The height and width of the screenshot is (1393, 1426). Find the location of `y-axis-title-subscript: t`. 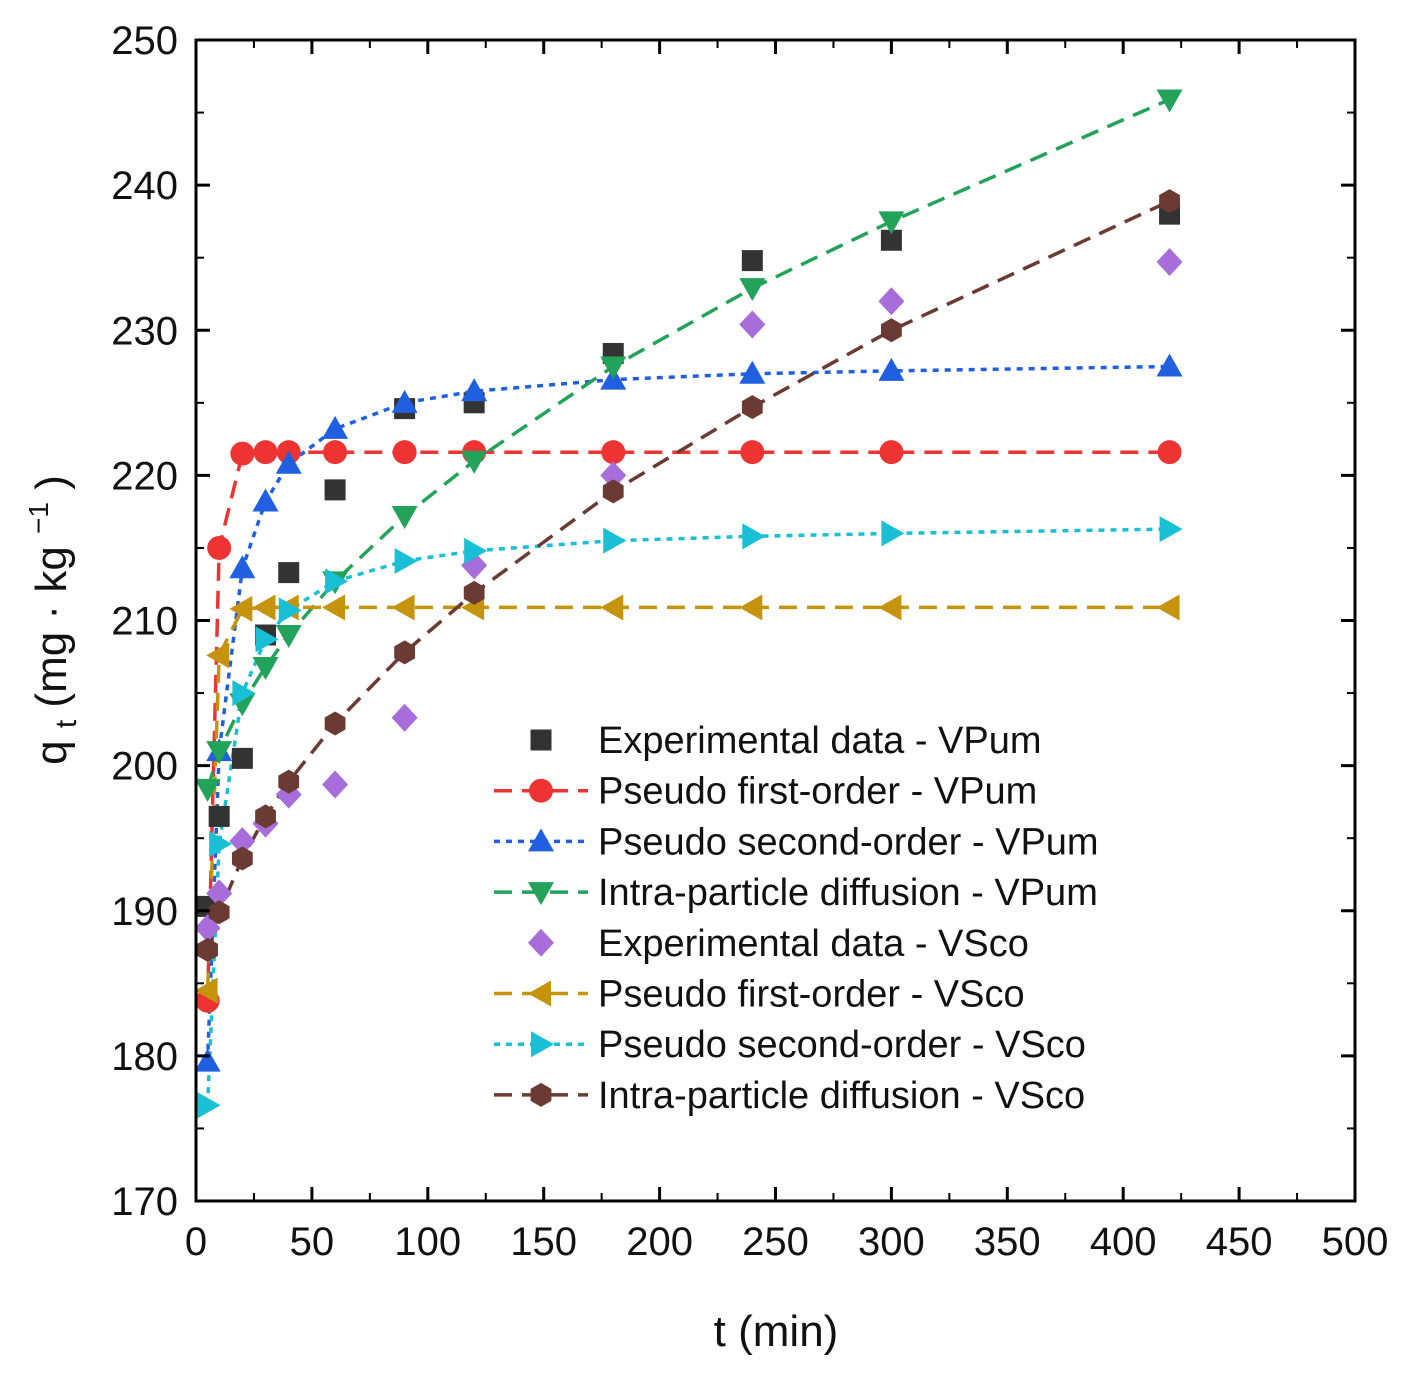

y-axis-title-subscript: t is located at coordinates (66, 723).